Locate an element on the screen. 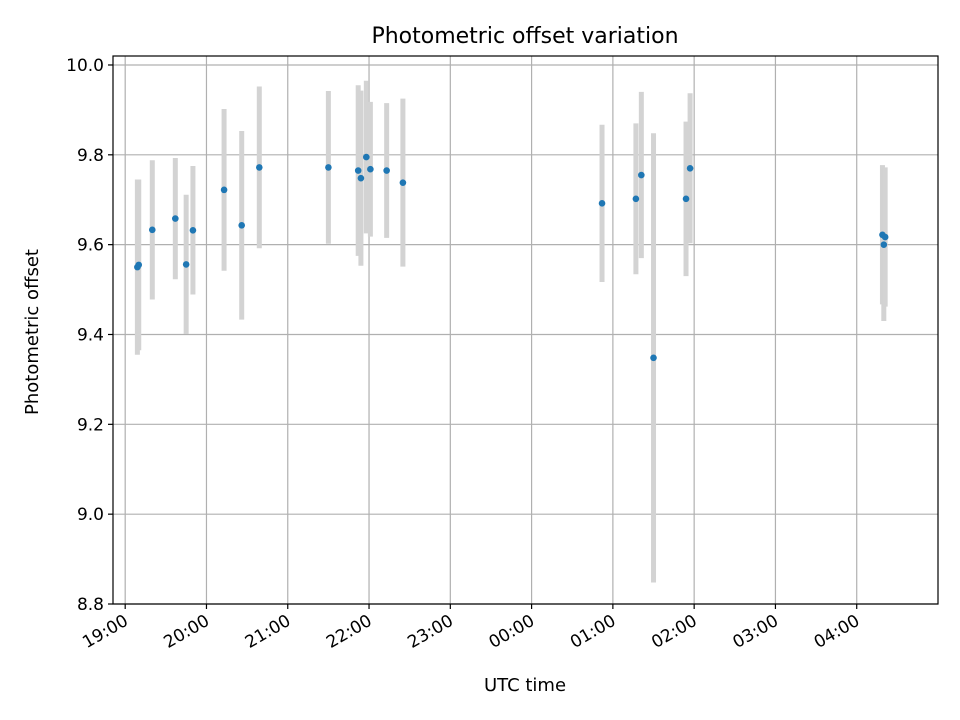 This screenshot has width=960, height=720. y-tick-label: 8.8 is located at coordinates (90, 605).